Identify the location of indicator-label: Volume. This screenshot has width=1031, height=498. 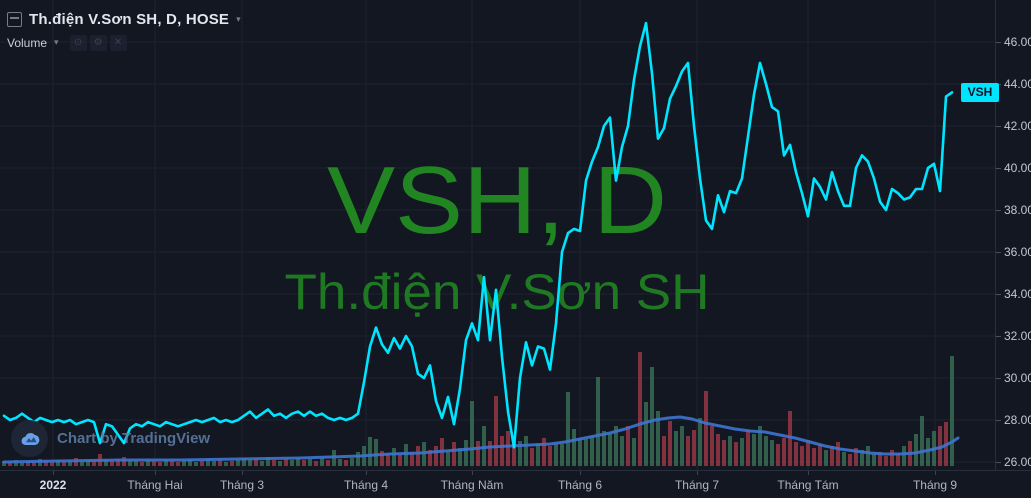
(27, 42).